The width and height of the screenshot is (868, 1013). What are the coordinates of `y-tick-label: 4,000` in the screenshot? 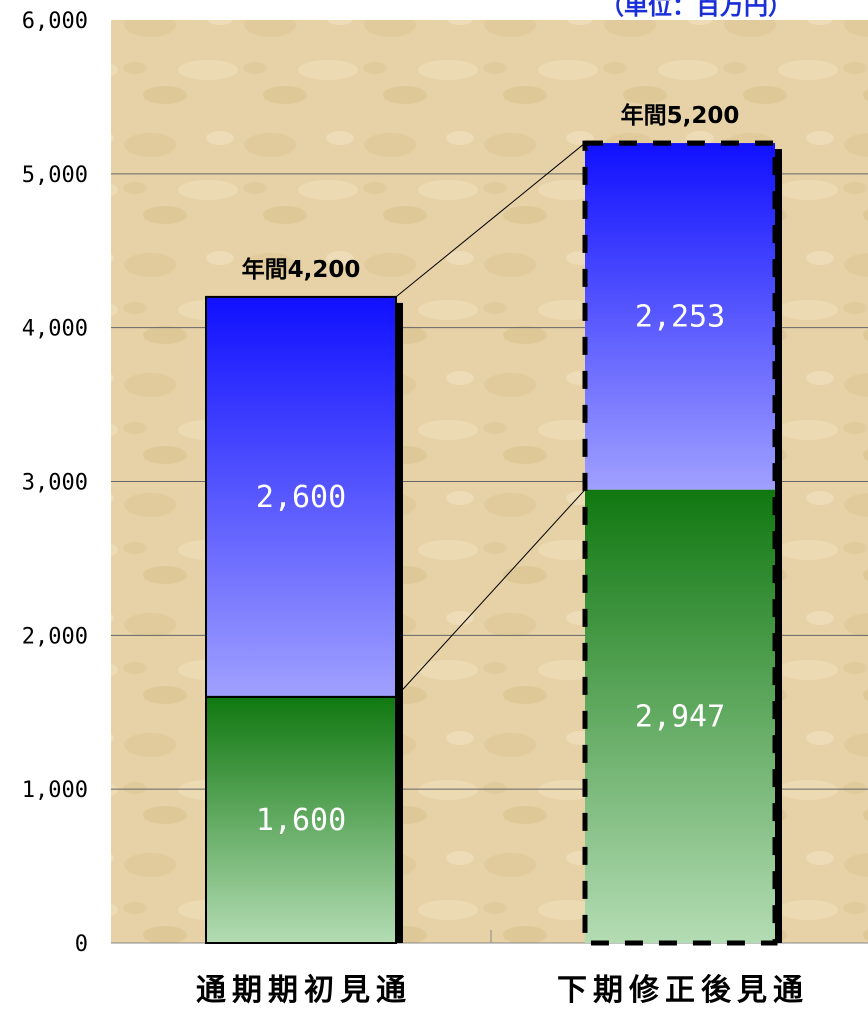 It's located at (55, 329).